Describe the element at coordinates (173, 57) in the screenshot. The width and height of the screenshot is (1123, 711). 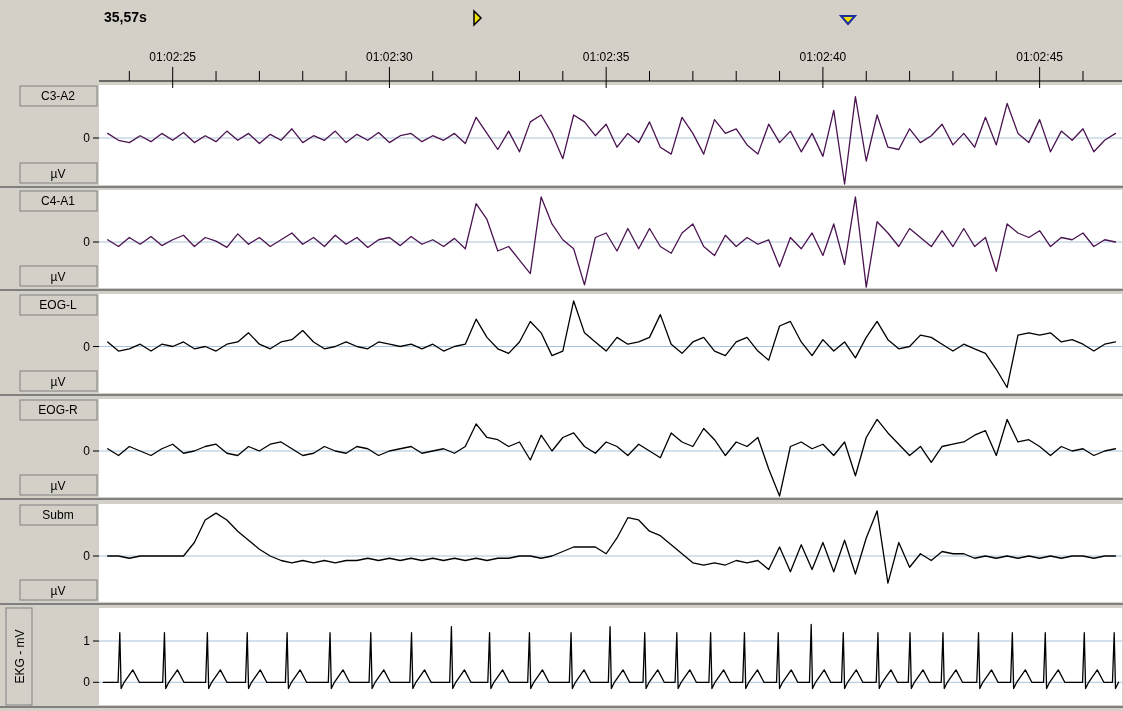
I see `x-tick-label: 01:02:25` at that location.